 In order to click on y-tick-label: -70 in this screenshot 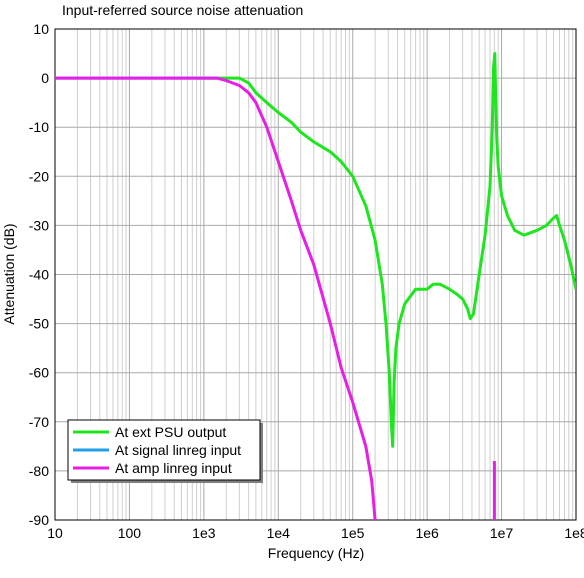, I will do `click(39, 422)`.